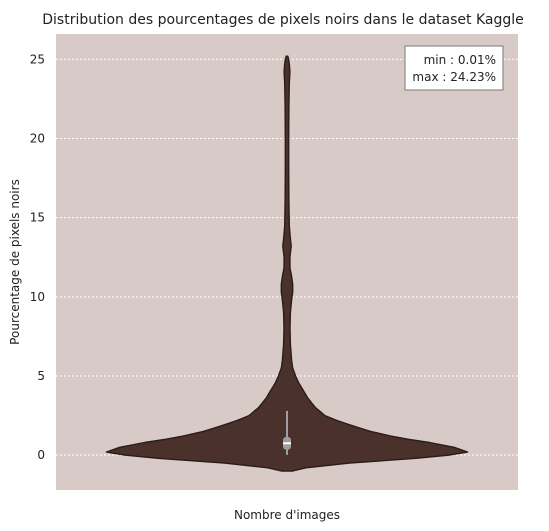  I want to click on x-axis-label: Nombre d'images, so click(287, 515).